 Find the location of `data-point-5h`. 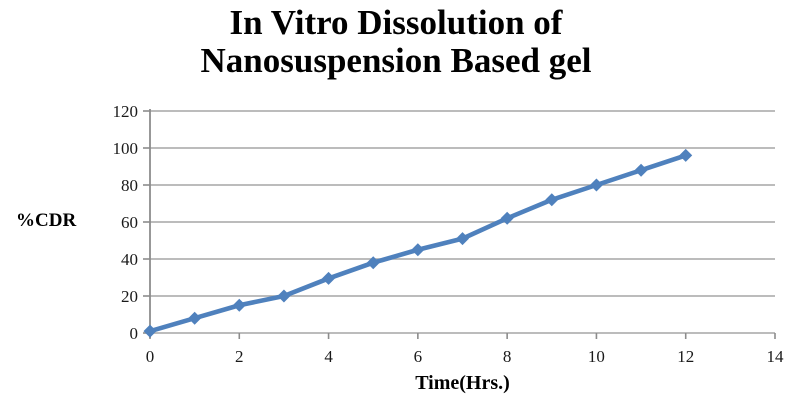

data-point-5h is located at coordinates (373, 263).